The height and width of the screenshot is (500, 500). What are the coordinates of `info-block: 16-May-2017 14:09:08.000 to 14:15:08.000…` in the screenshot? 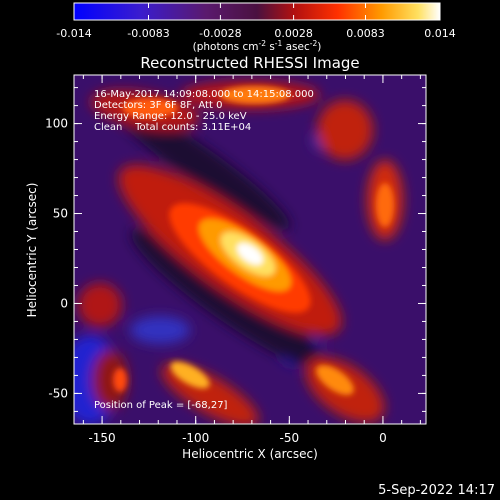 It's located at (204, 111).